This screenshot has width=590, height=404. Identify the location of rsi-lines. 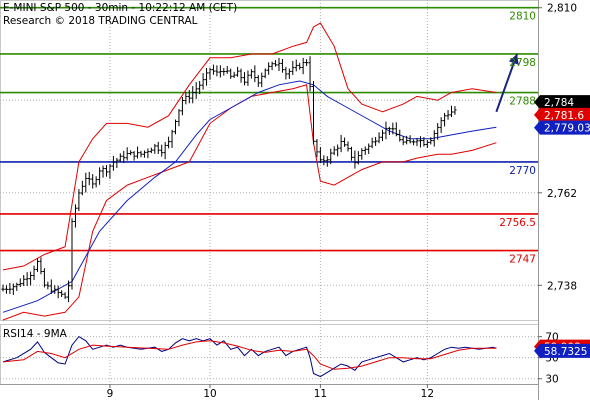
(269, 357).